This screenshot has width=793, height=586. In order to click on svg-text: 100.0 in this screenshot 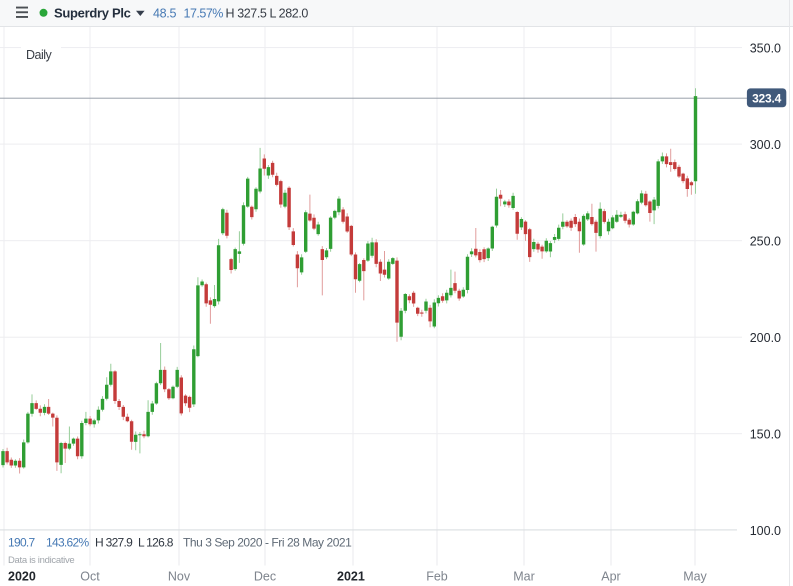, I will do `click(765, 531)`.